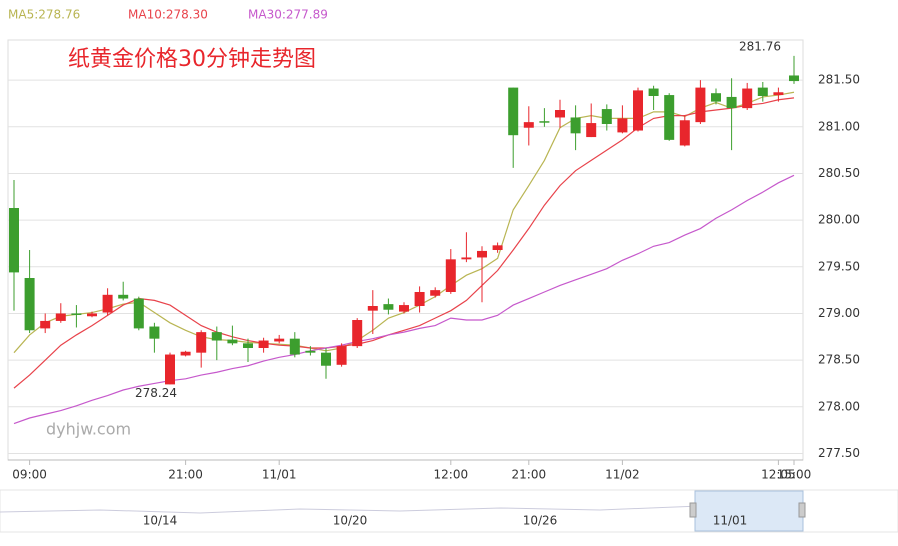  Describe the element at coordinates (288, 15) in the screenshot. I see `legend-label: MA30:277.89` at that location.